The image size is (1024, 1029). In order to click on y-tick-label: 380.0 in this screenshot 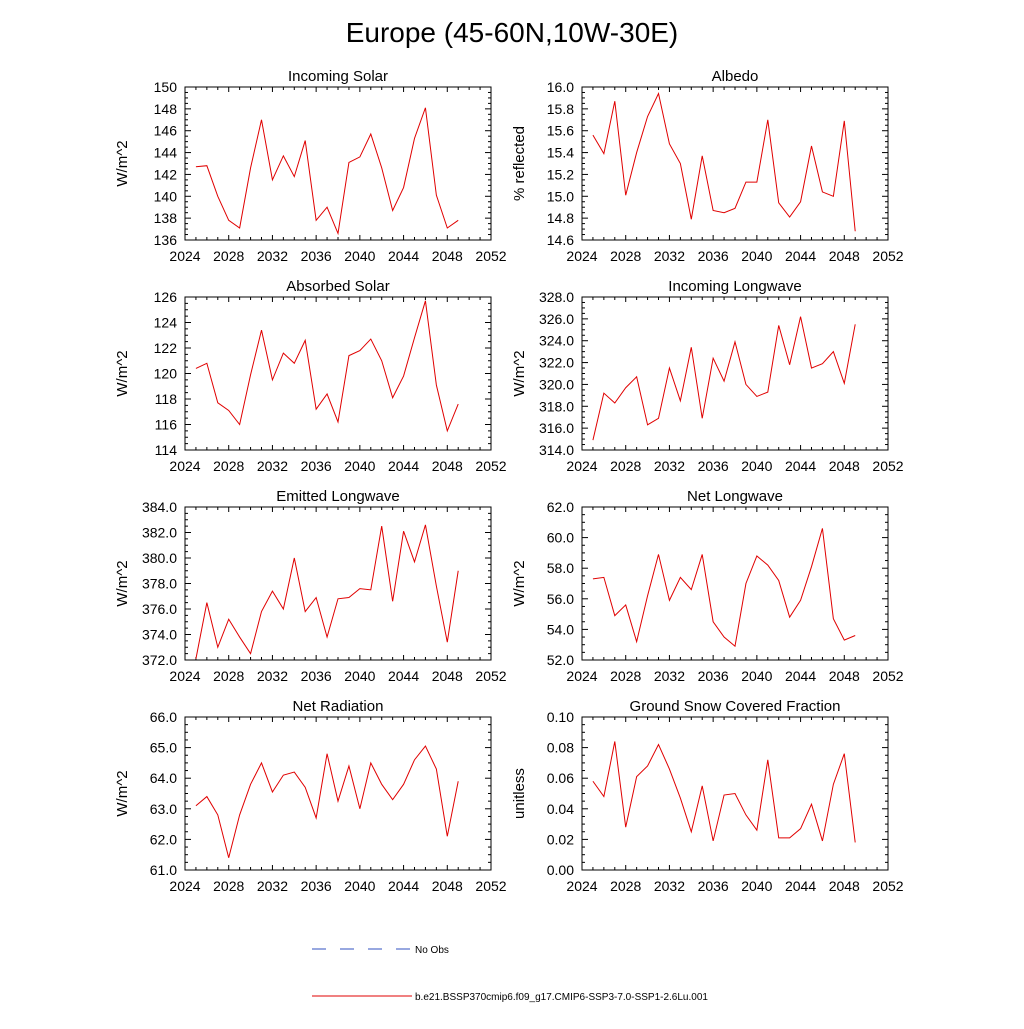, I will do `click(159, 558)`.